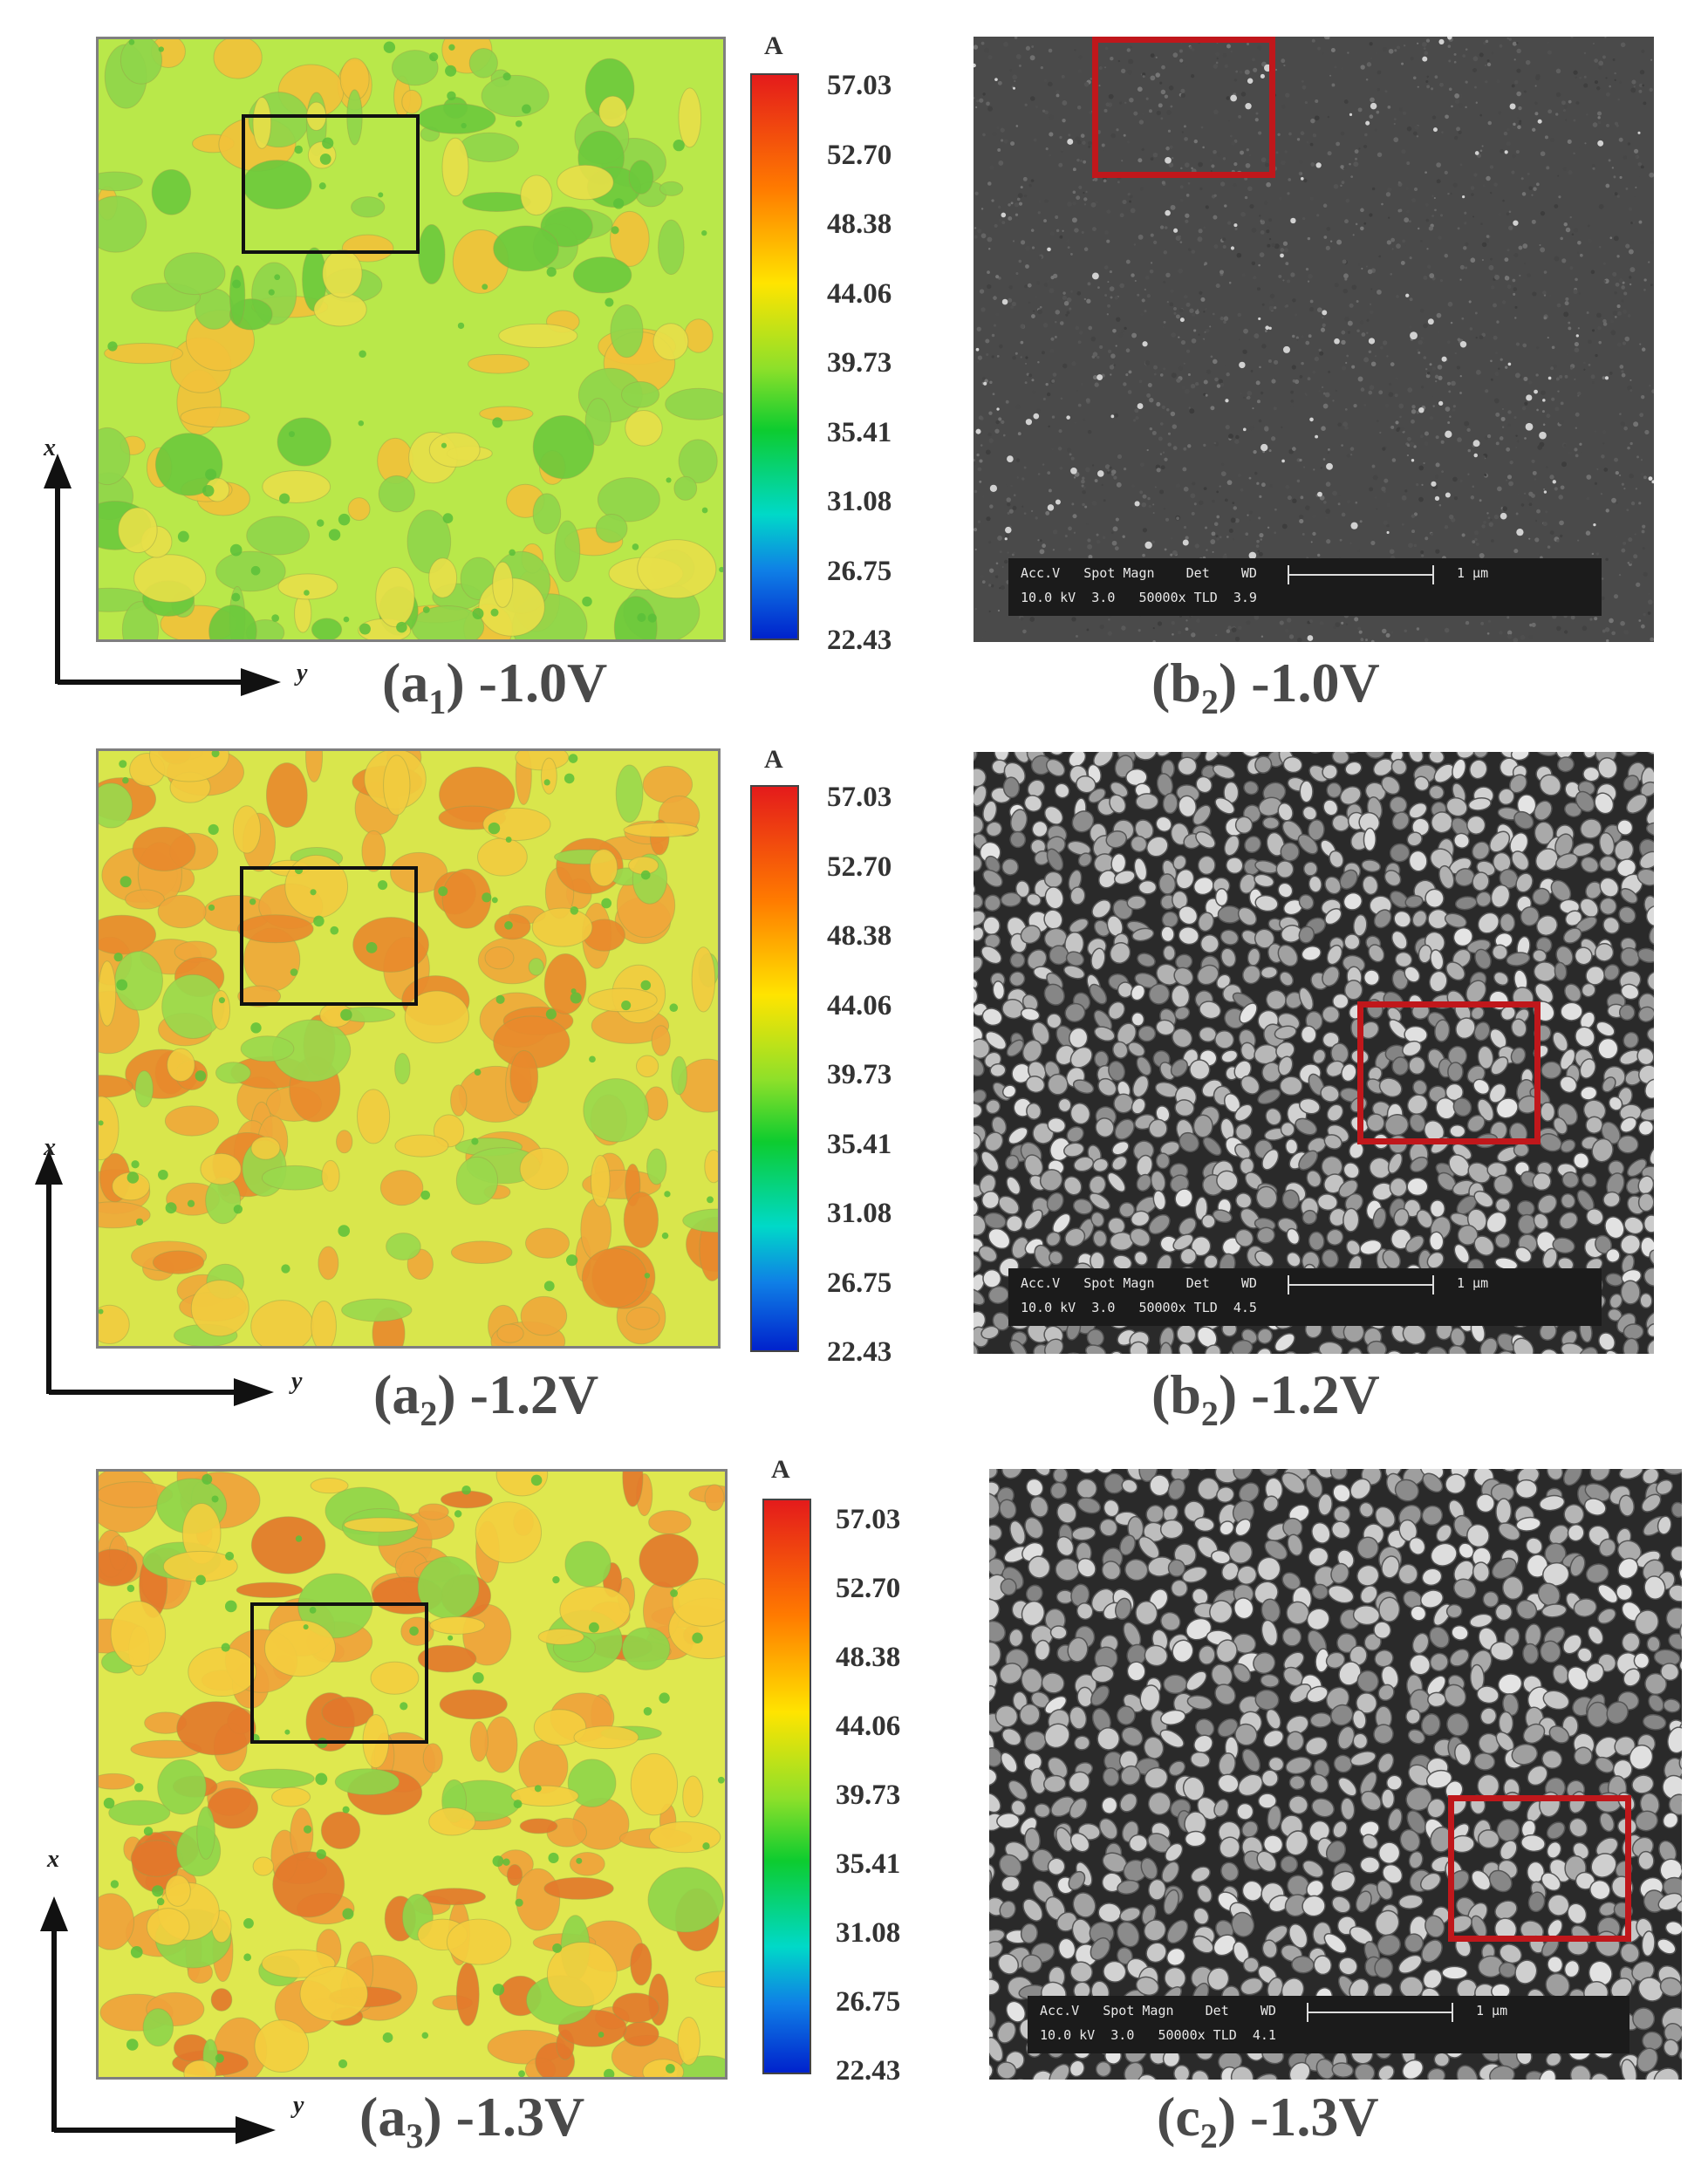 The width and height of the screenshot is (1708, 2179). What do you see at coordinates (495, 686) in the screenshot?
I see `panel-caption-a1: (a1) -1.0V` at bounding box center [495, 686].